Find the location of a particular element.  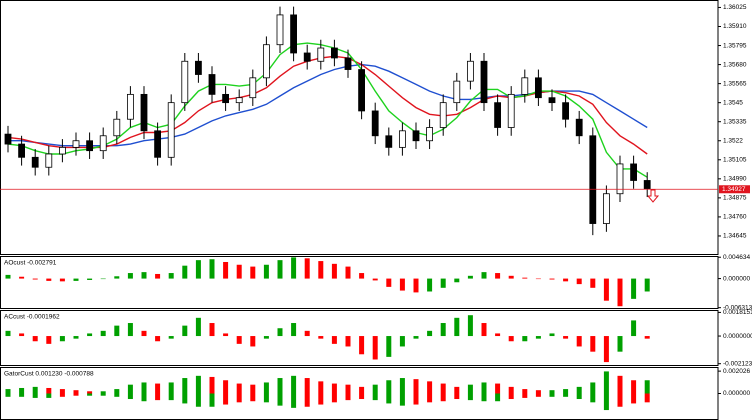

y-tick-label: 1.35335 is located at coordinates (735, 121).